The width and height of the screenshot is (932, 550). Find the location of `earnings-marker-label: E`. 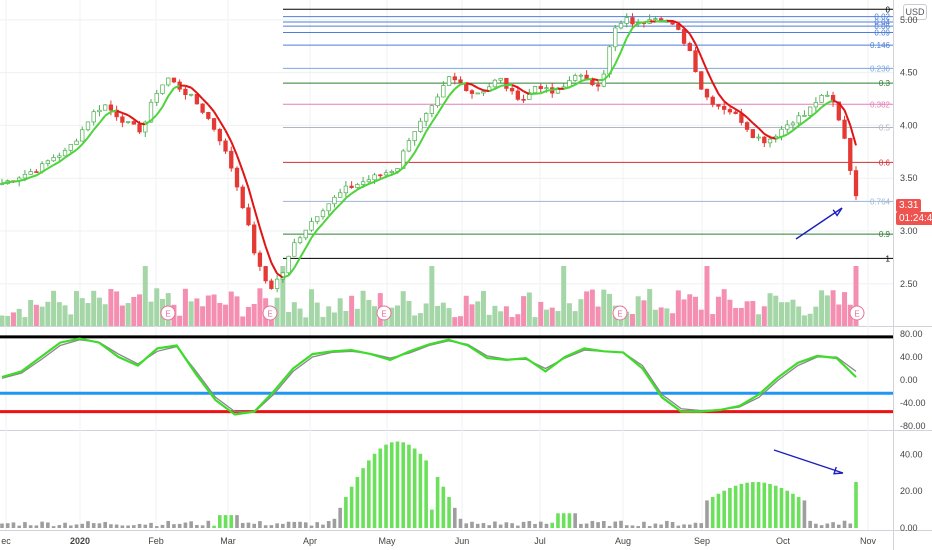

earnings-marker-label: E is located at coordinates (269, 314).